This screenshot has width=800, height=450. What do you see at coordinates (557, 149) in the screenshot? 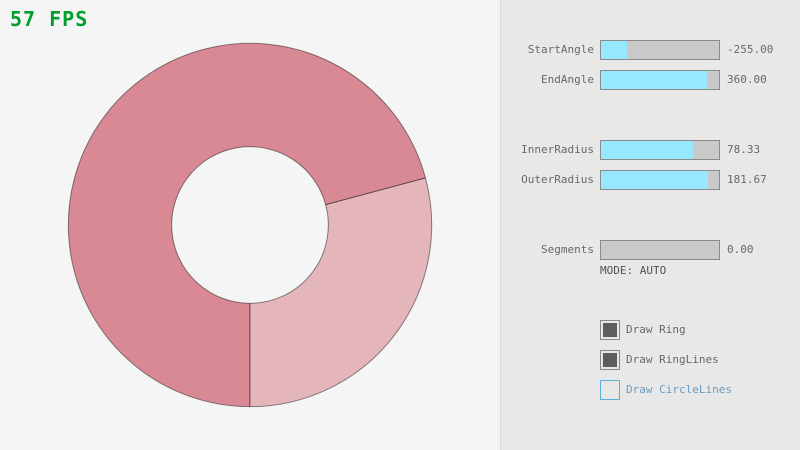
I see `slider-label-innerradius: InnerRadius` at bounding box center [557, 149].